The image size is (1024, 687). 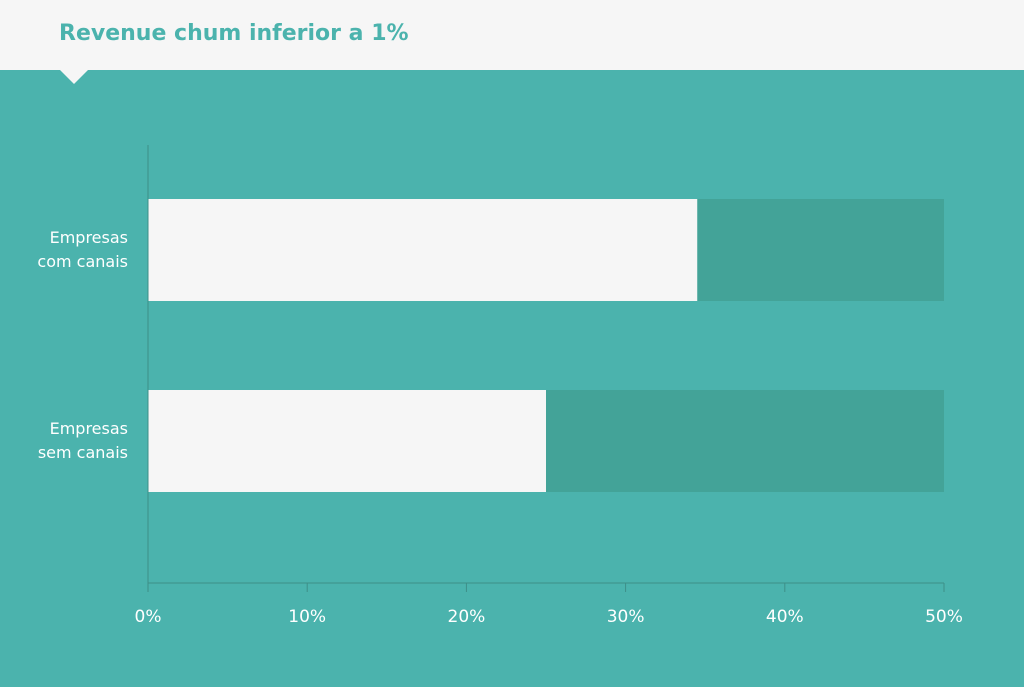 I want to click on x-tick-label: 50%, so click(x=944, y=617).